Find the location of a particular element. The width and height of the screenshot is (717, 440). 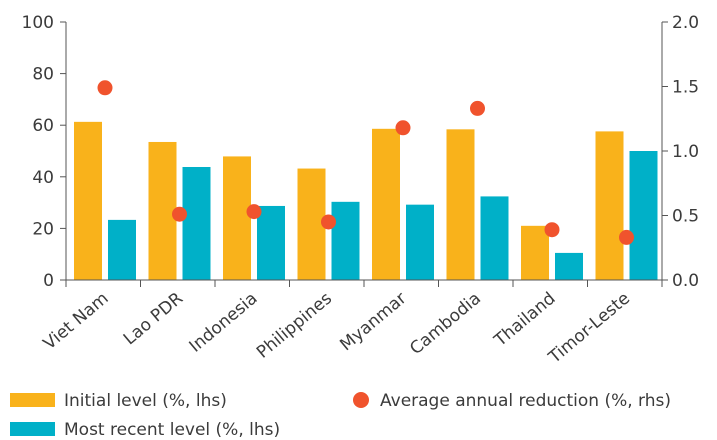

left-tick-label-5: 100 is located at coordinates (38, 23).